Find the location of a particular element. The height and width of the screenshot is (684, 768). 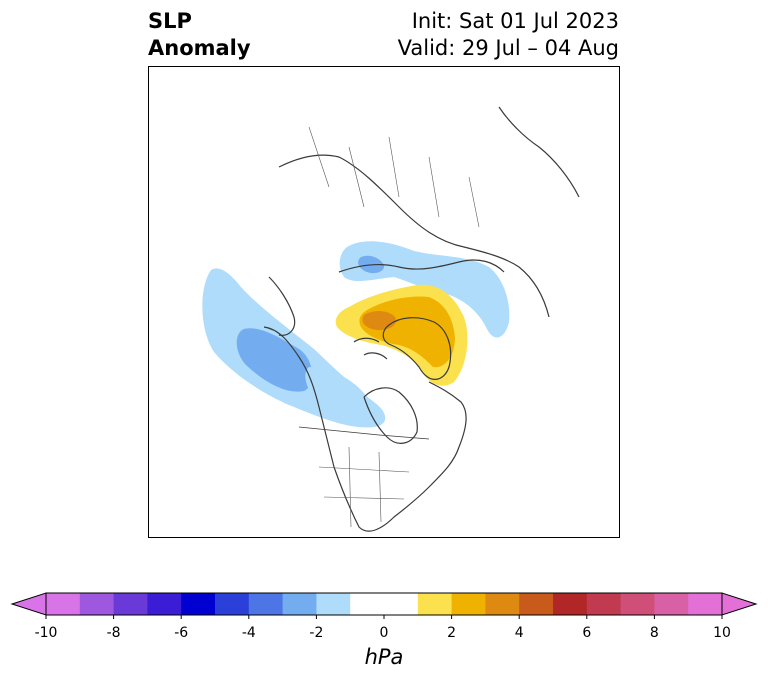

border-lines-eurasia is located at coordinates (394, 177).